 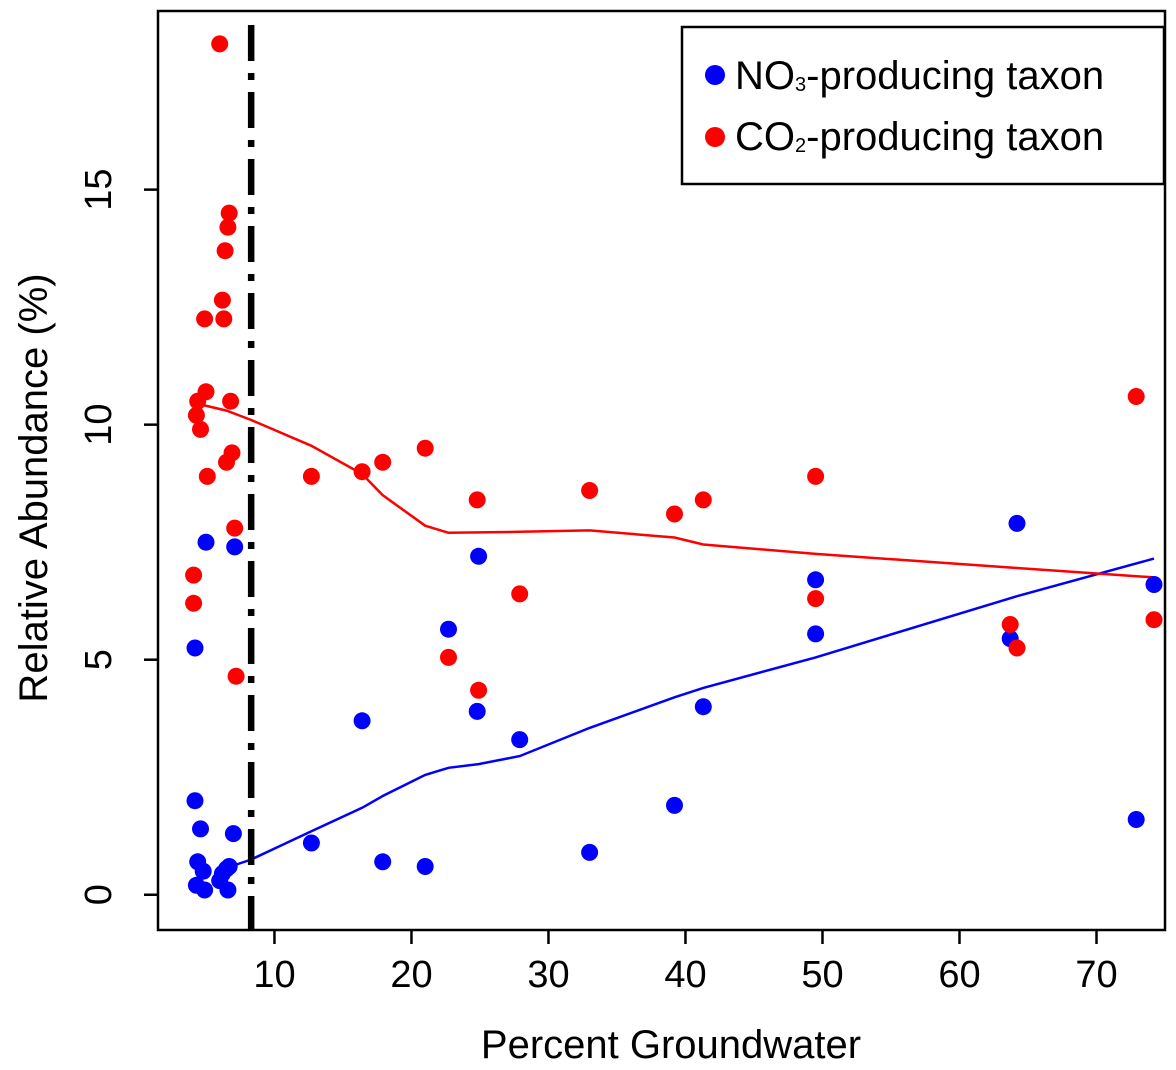 What do you see at coordinates (411, 975) in the screenshot?
I see `x-tick-label: 20` at bounding box center [411, 975].